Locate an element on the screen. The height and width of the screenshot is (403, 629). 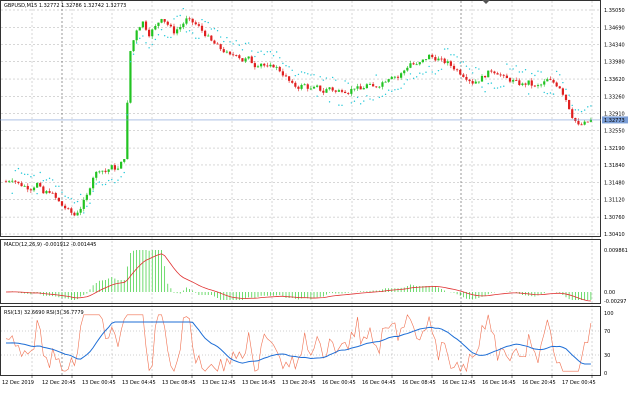
scroll-marker-icon is located at coordinates (486, 2).